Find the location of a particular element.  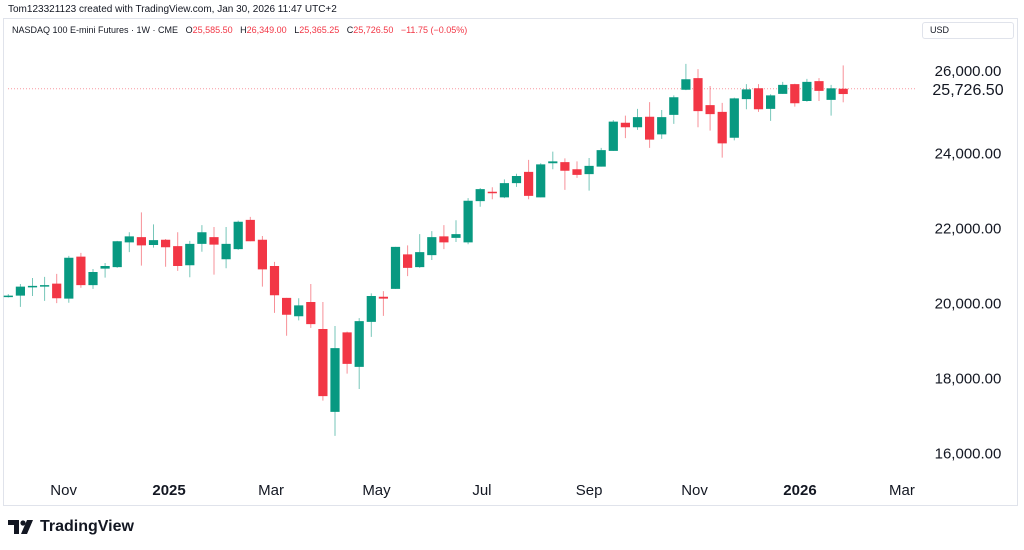

price-axis-label: 16,000.00 is located at coordinates (968, 454).